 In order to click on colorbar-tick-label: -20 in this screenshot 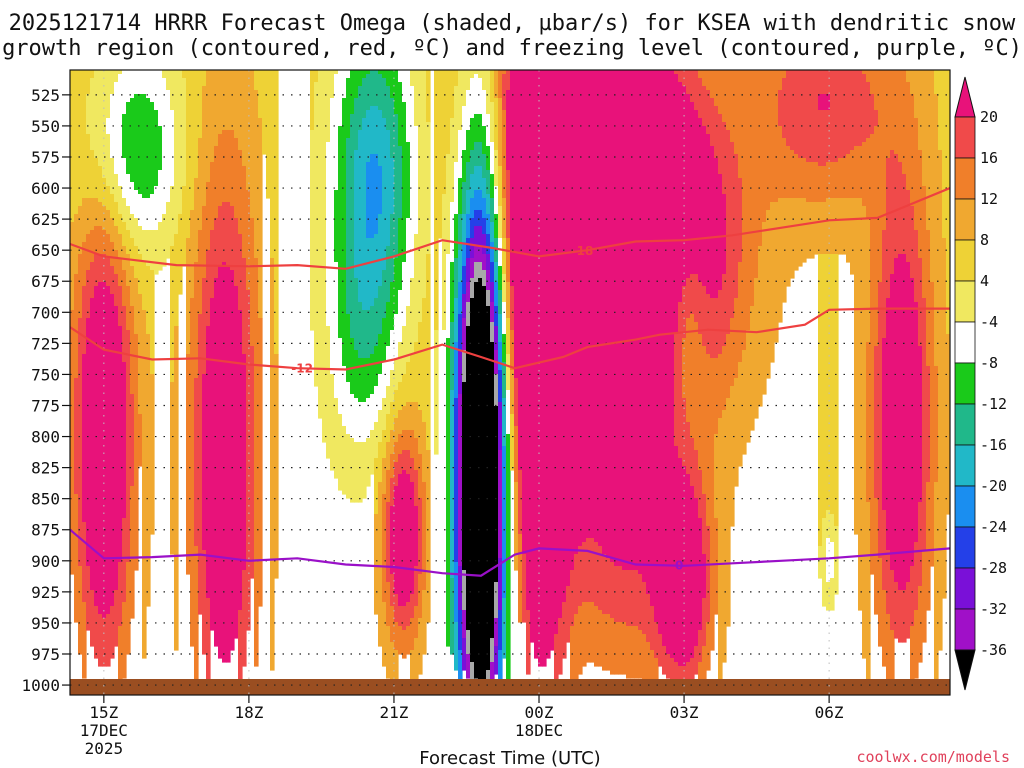, I will do `click(993, 486)`.